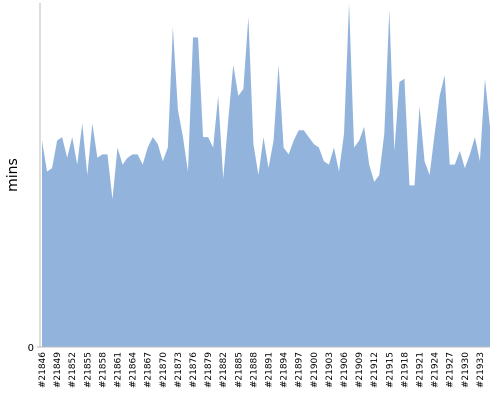 This screenshot has height=404, width=500. I want to click on x-tick-label: #21888, so click(254, 370).